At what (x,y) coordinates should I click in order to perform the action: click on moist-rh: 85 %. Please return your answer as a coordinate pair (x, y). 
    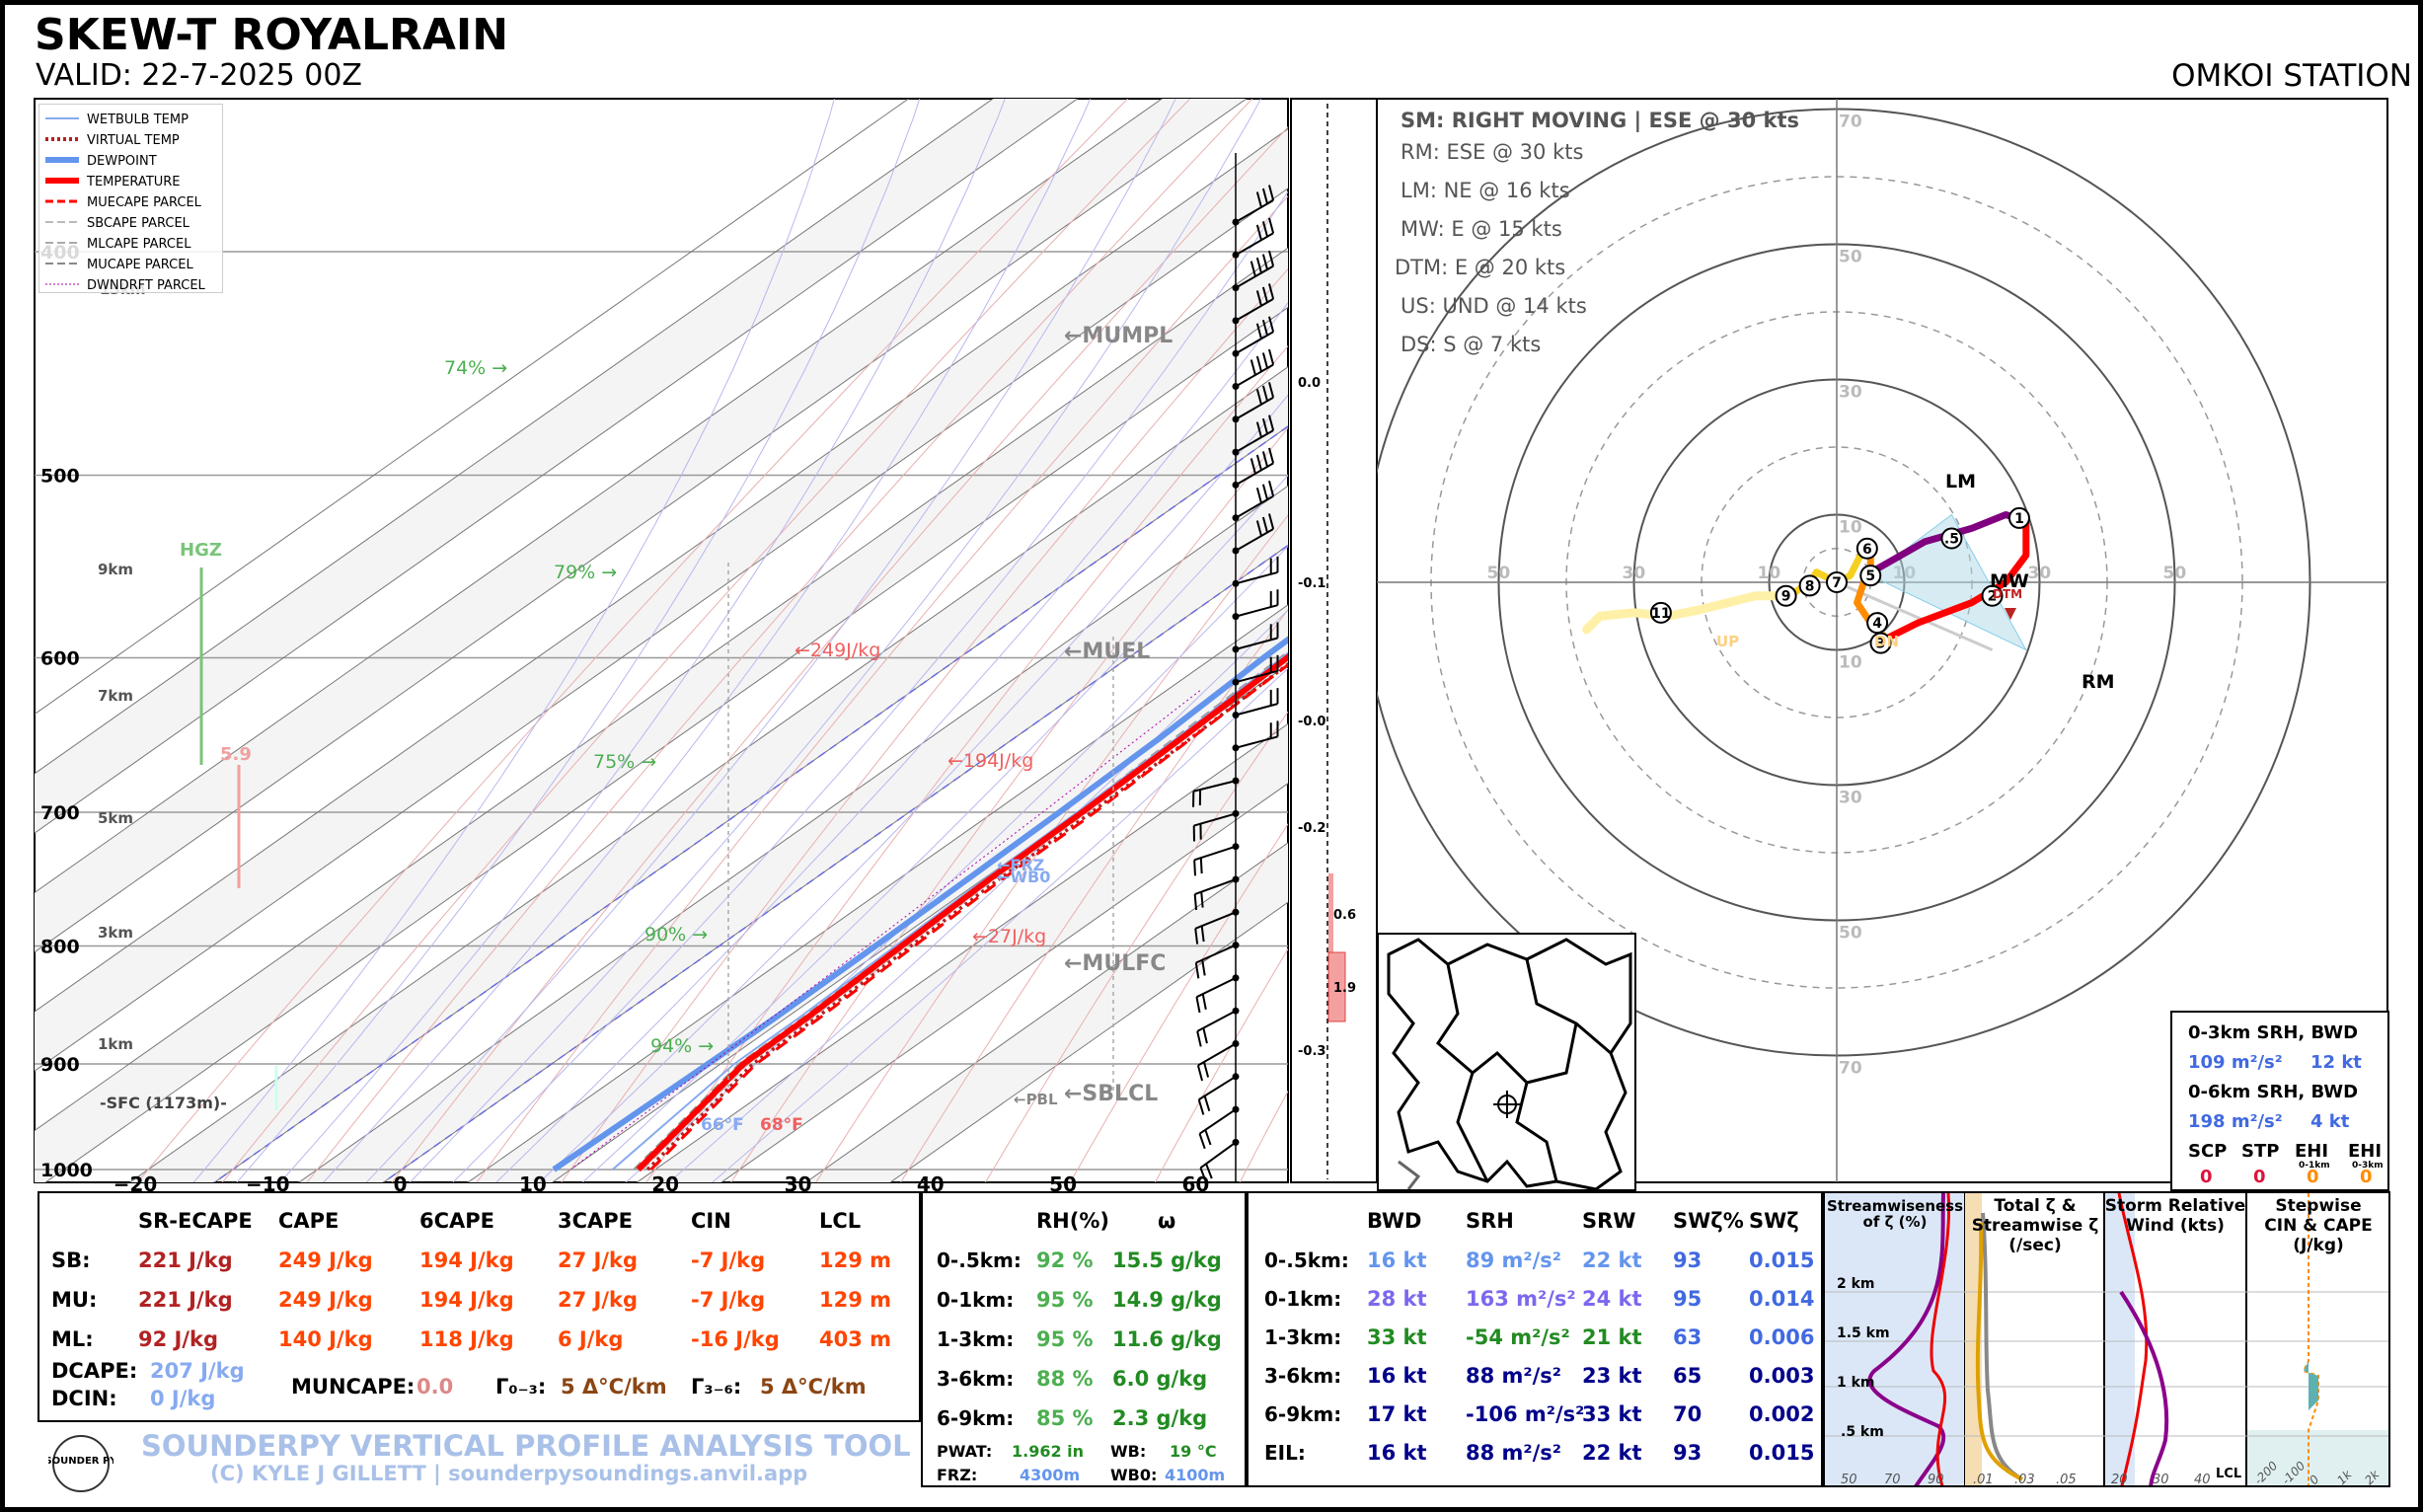
    Looking at the image, I should click on (1065, 1418).